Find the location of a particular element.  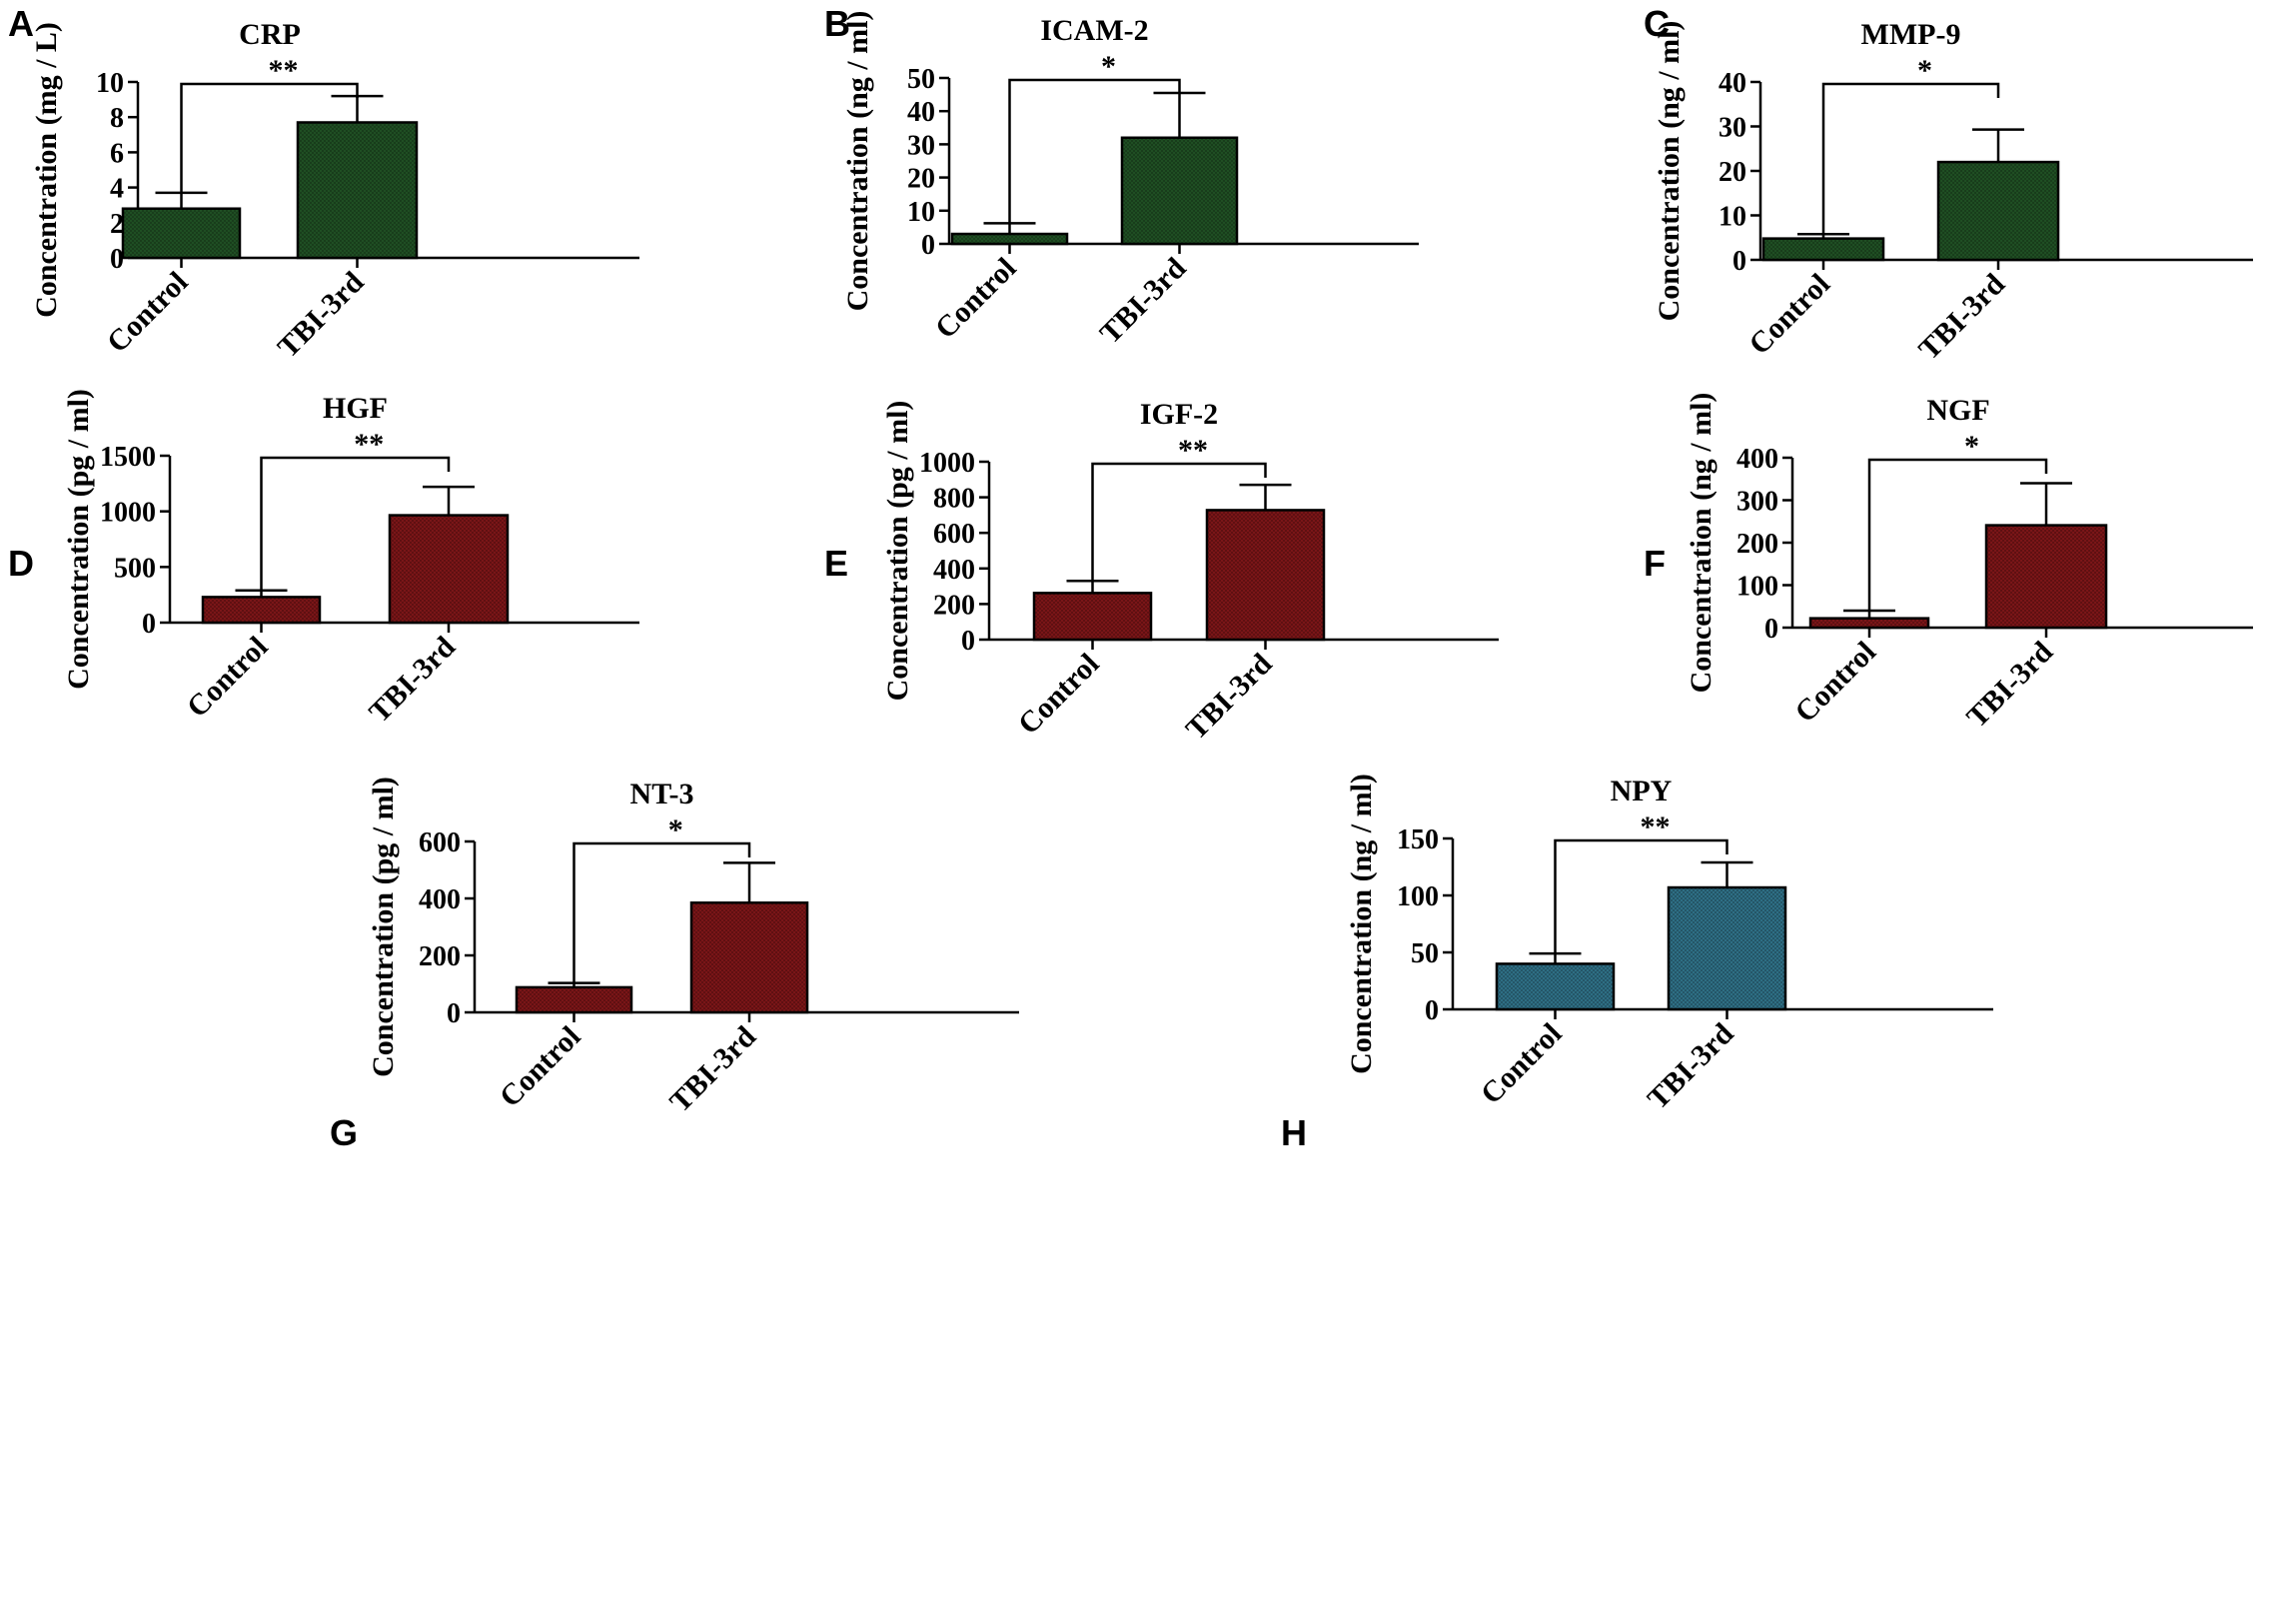

y-tick-label: 20 is located at coordinates (921, 179).